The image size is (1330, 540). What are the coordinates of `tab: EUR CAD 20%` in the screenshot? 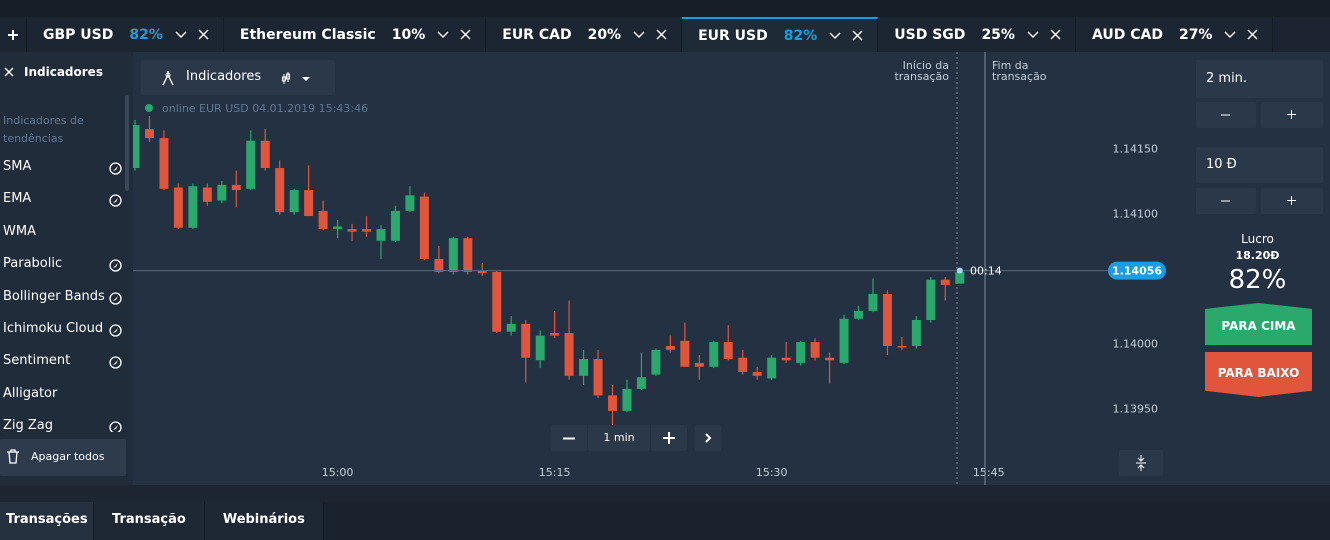 It's located at (584, 34).